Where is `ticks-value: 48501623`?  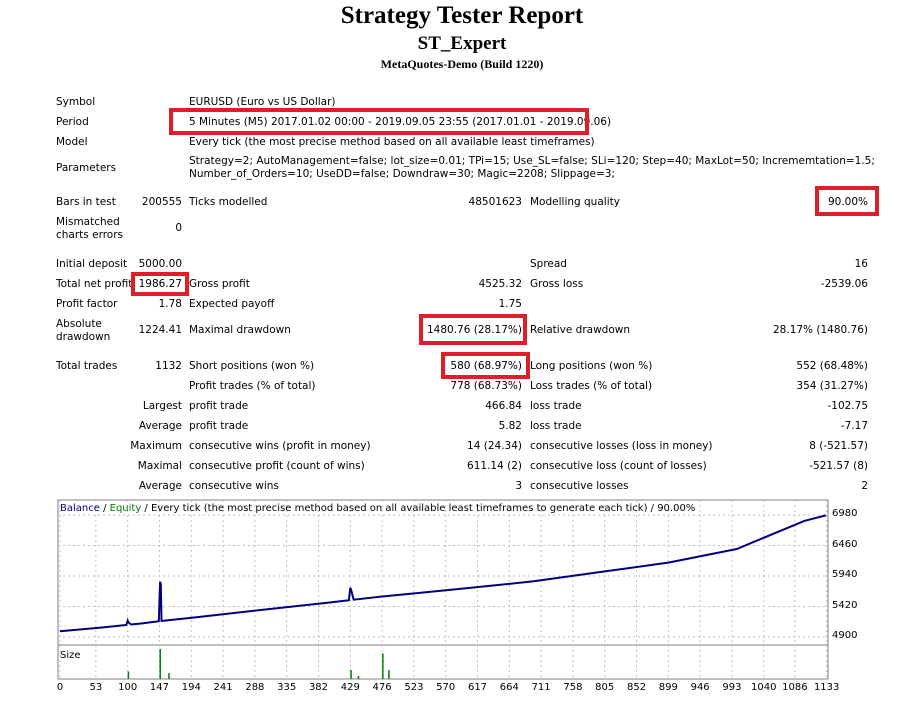
ticks-value: 48501623 is located at coordinates (495, 202).